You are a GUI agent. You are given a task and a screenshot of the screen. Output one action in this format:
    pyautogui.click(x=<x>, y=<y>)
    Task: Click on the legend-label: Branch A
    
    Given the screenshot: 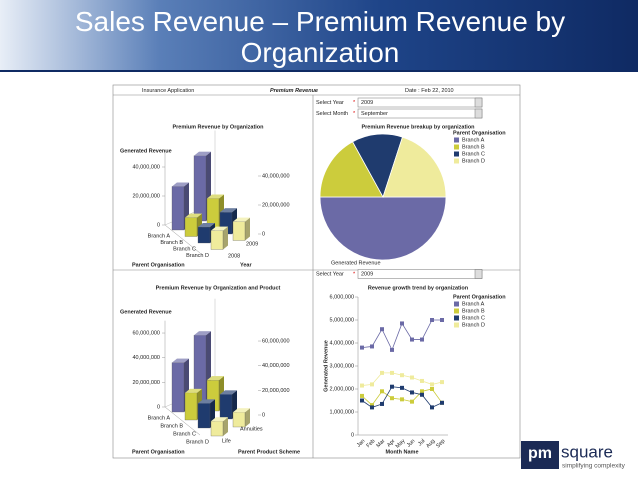 What is the action you would take?
    pyautogui.click(x=473, y=304)
    